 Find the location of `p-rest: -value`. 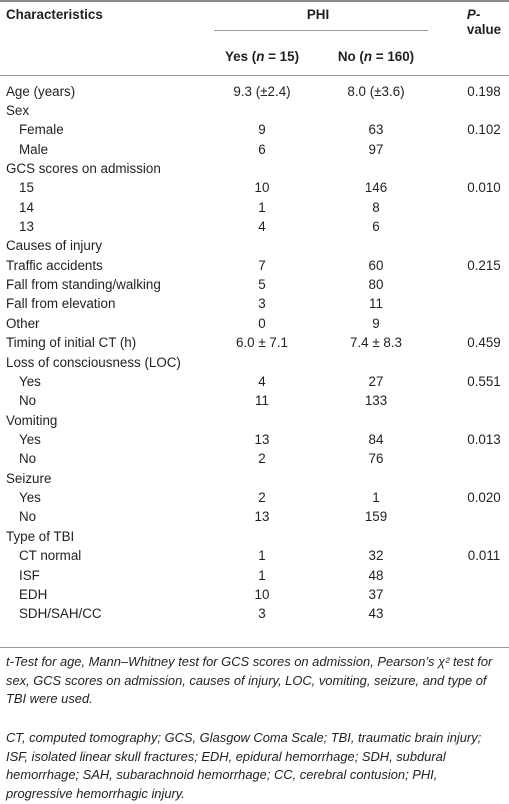

p-rest: -value is located at coordinates (484, 22).